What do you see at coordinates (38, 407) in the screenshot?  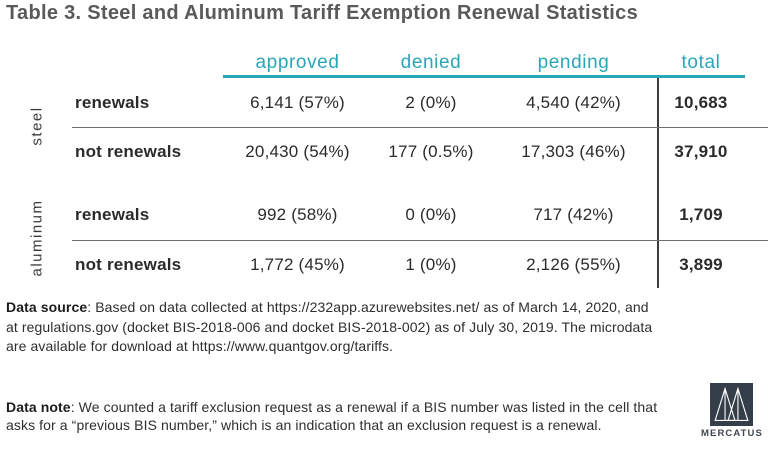 I see `data-note-label: Data note` at bounding box center [38, 407].